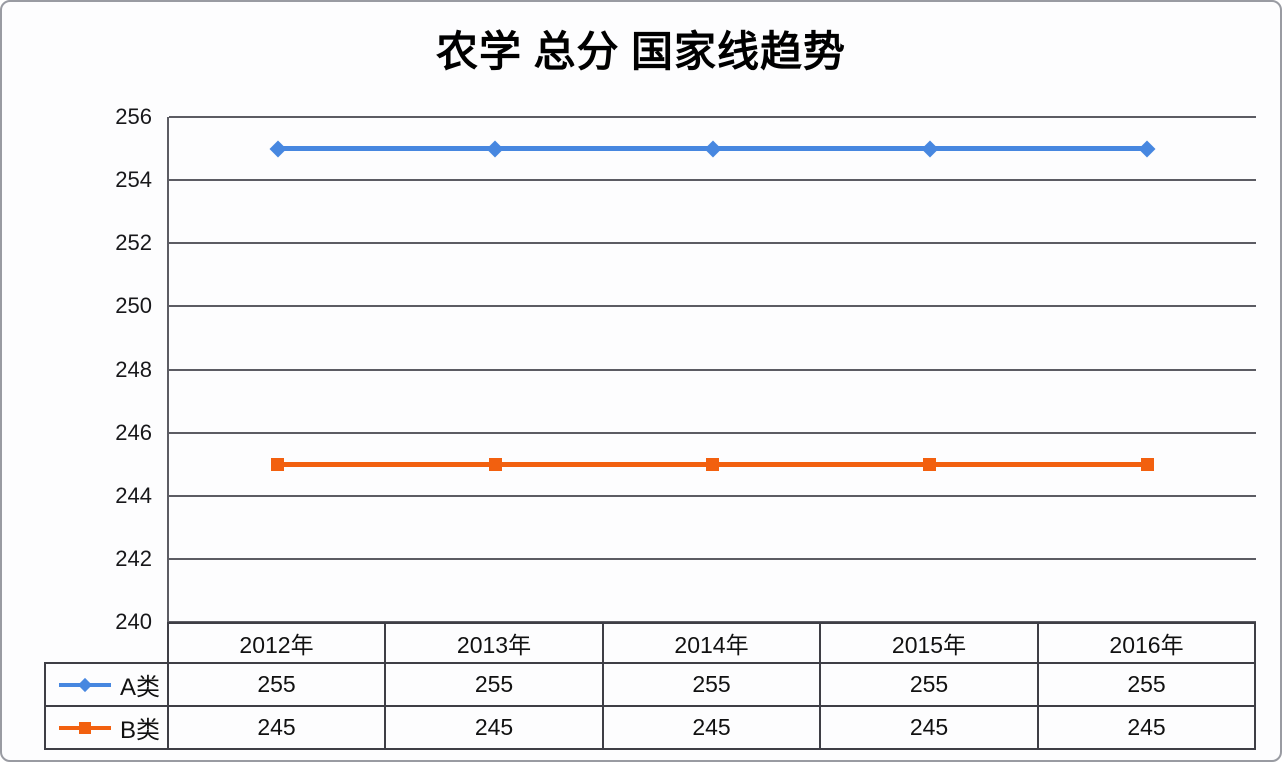 The width and height of the screenshot is (1282, 762). I want to click on year-header-cell: 2016年, so click(1146, 643).